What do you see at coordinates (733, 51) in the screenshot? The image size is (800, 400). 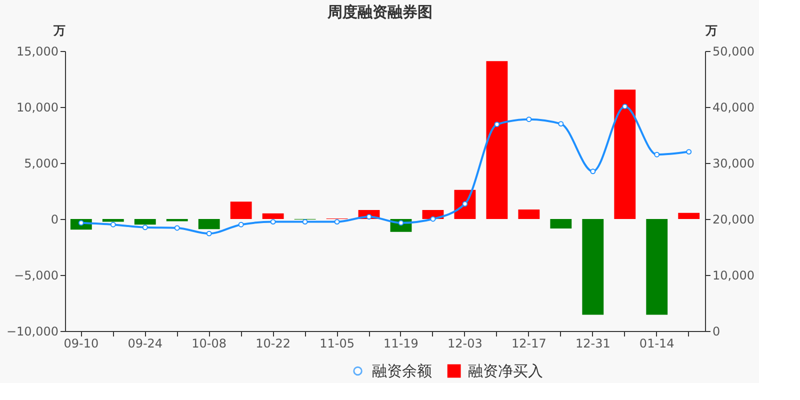 I see `y2-tick-label: 50,000` at bounding box center [733, 51].